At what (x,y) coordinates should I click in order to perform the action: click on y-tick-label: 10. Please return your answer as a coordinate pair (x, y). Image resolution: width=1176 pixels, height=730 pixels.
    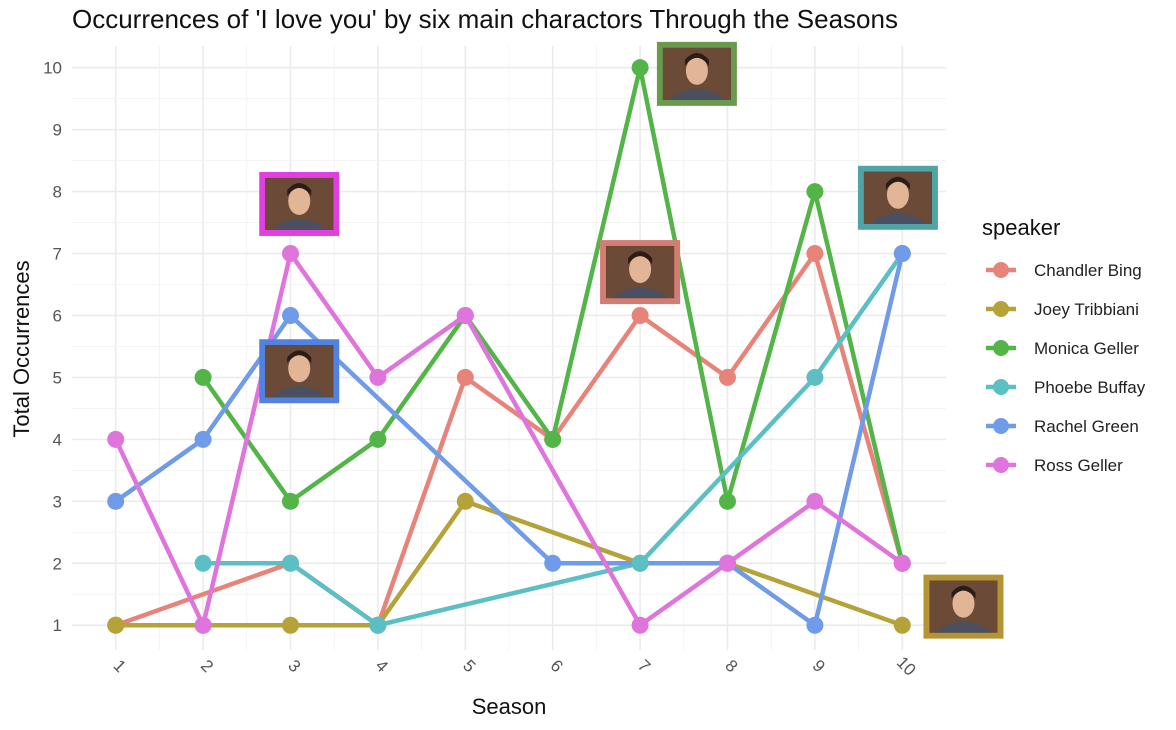
    Looking at the image, I should click on (52, 68).